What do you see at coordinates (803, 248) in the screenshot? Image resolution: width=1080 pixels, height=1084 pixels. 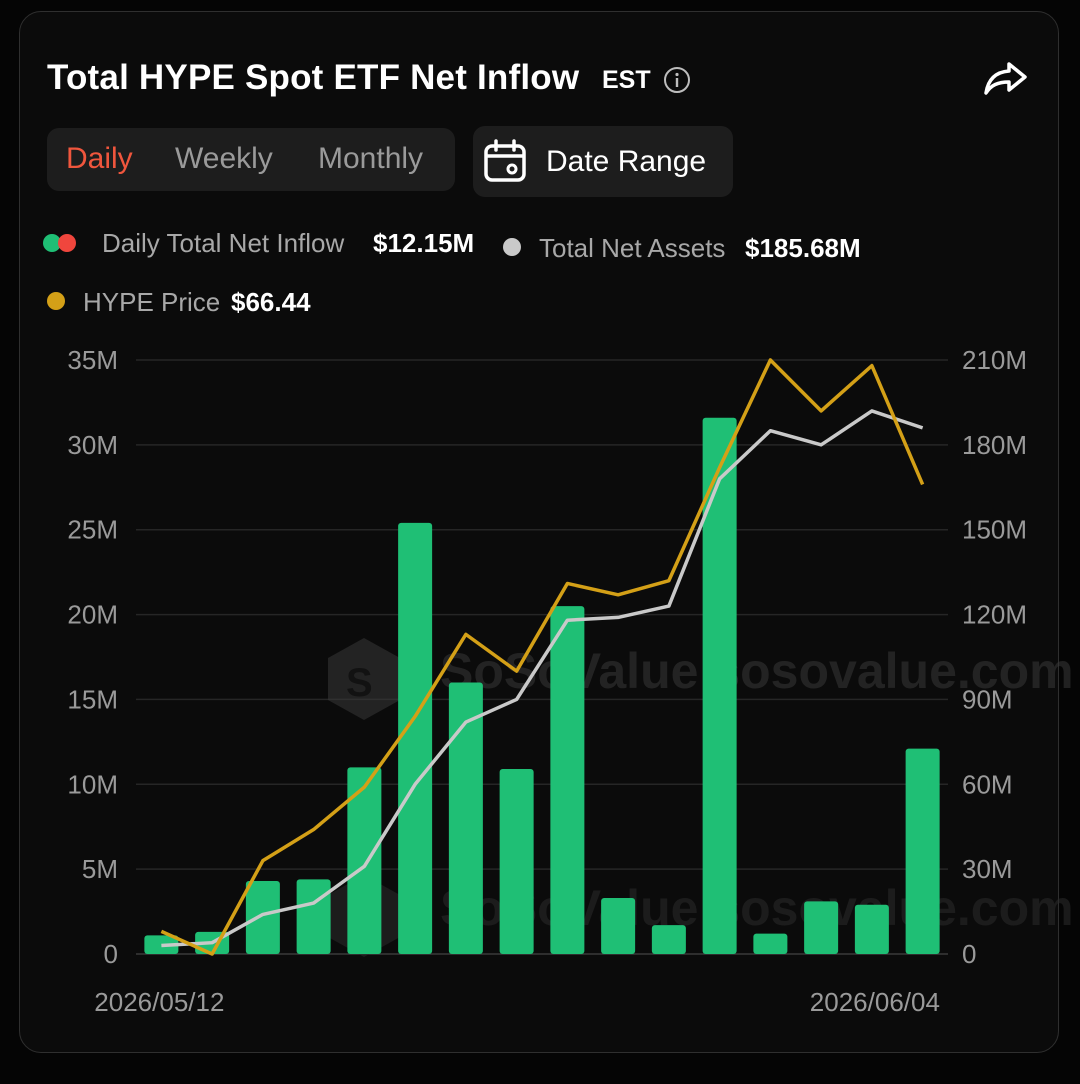 I see `legend-assets-value: $185.68M` at bounding box center [803, 248].